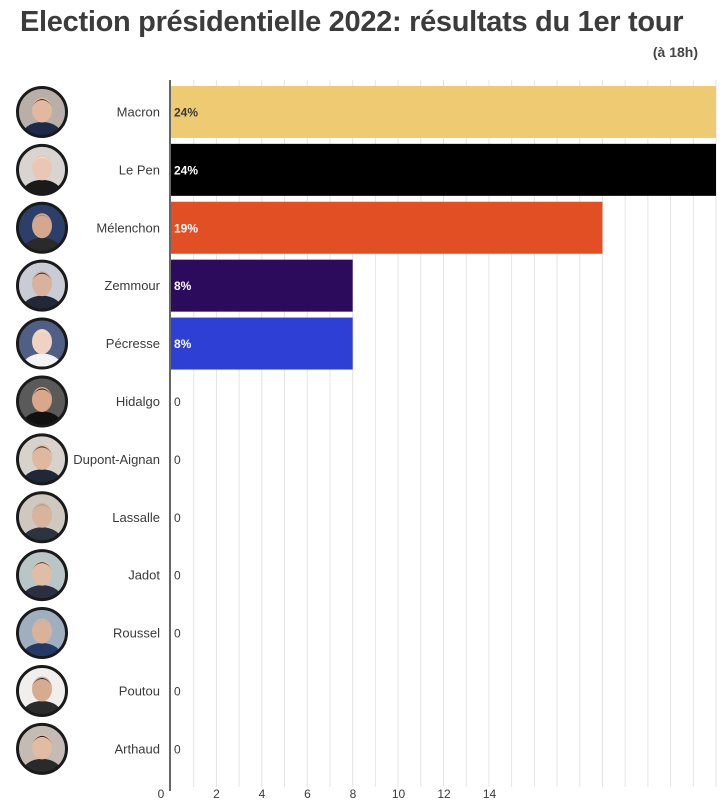 Image resolution: width=720 pixels, height=800 pixels. Describe the element at coordinates (98, 690) in the screenshot. I see `candidate-row: Poutou 0` at that location.